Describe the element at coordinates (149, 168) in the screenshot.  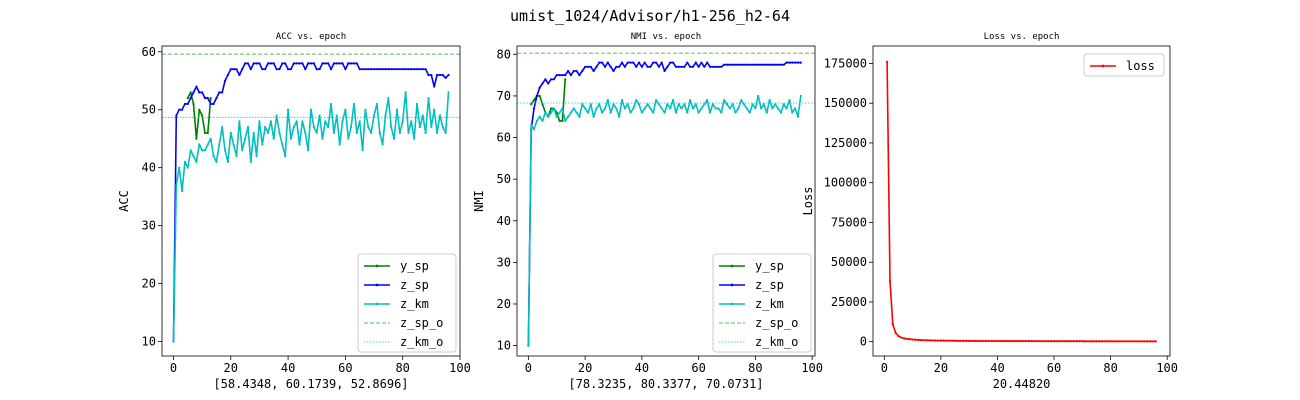
I see `y-tick-label: 40` at that location.